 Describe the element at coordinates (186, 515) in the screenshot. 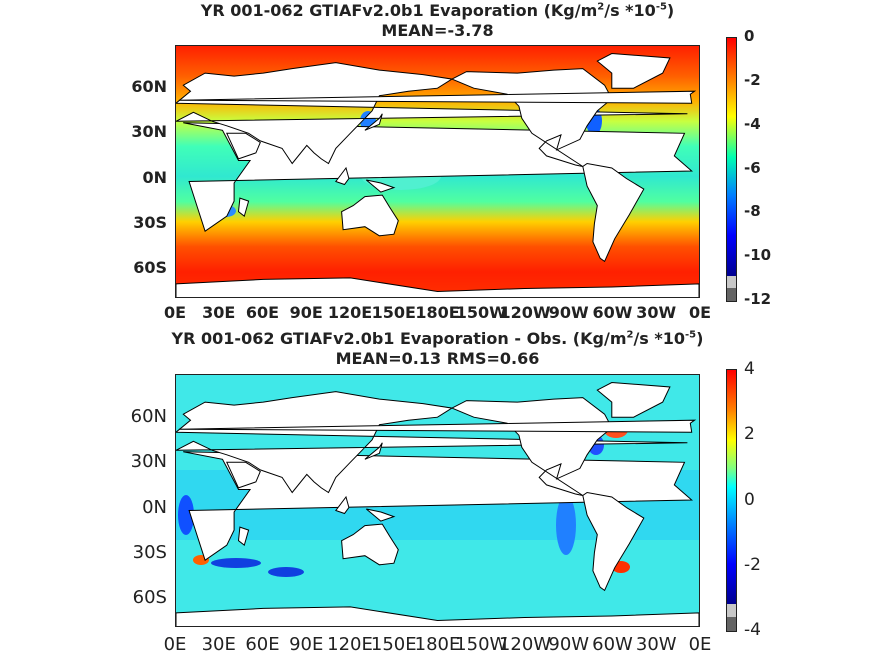

I see `west-africa-negative` at that location.